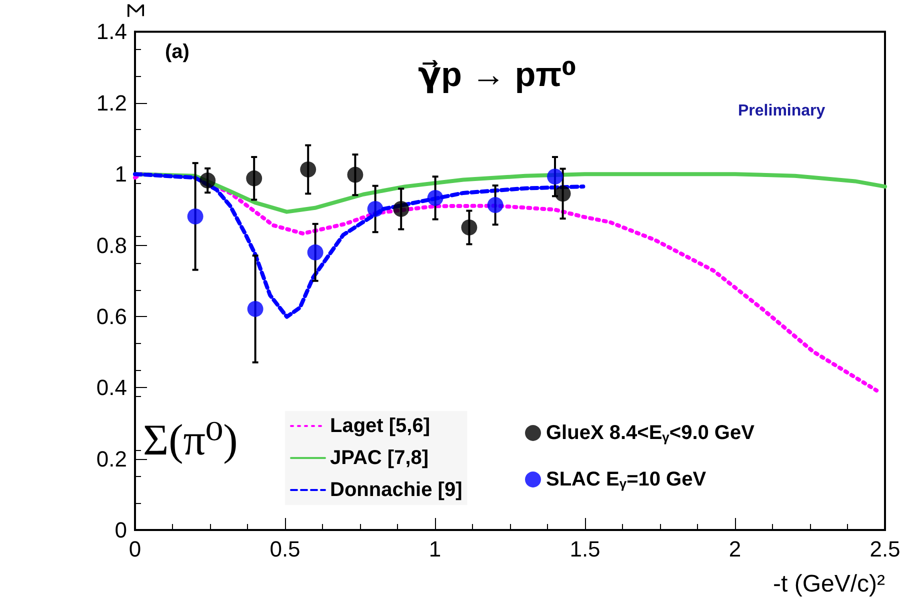  I want to click on x-tick-label: 2.5, so click(885, 549).